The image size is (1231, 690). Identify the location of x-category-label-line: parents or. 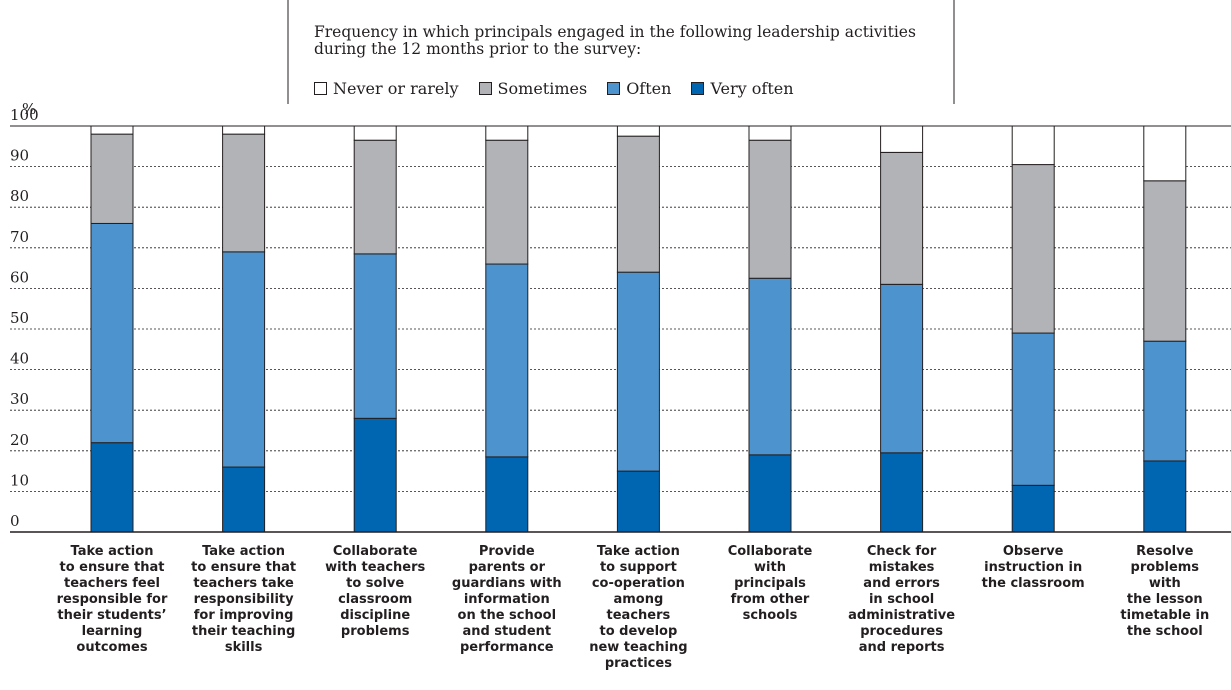
(506, 567).